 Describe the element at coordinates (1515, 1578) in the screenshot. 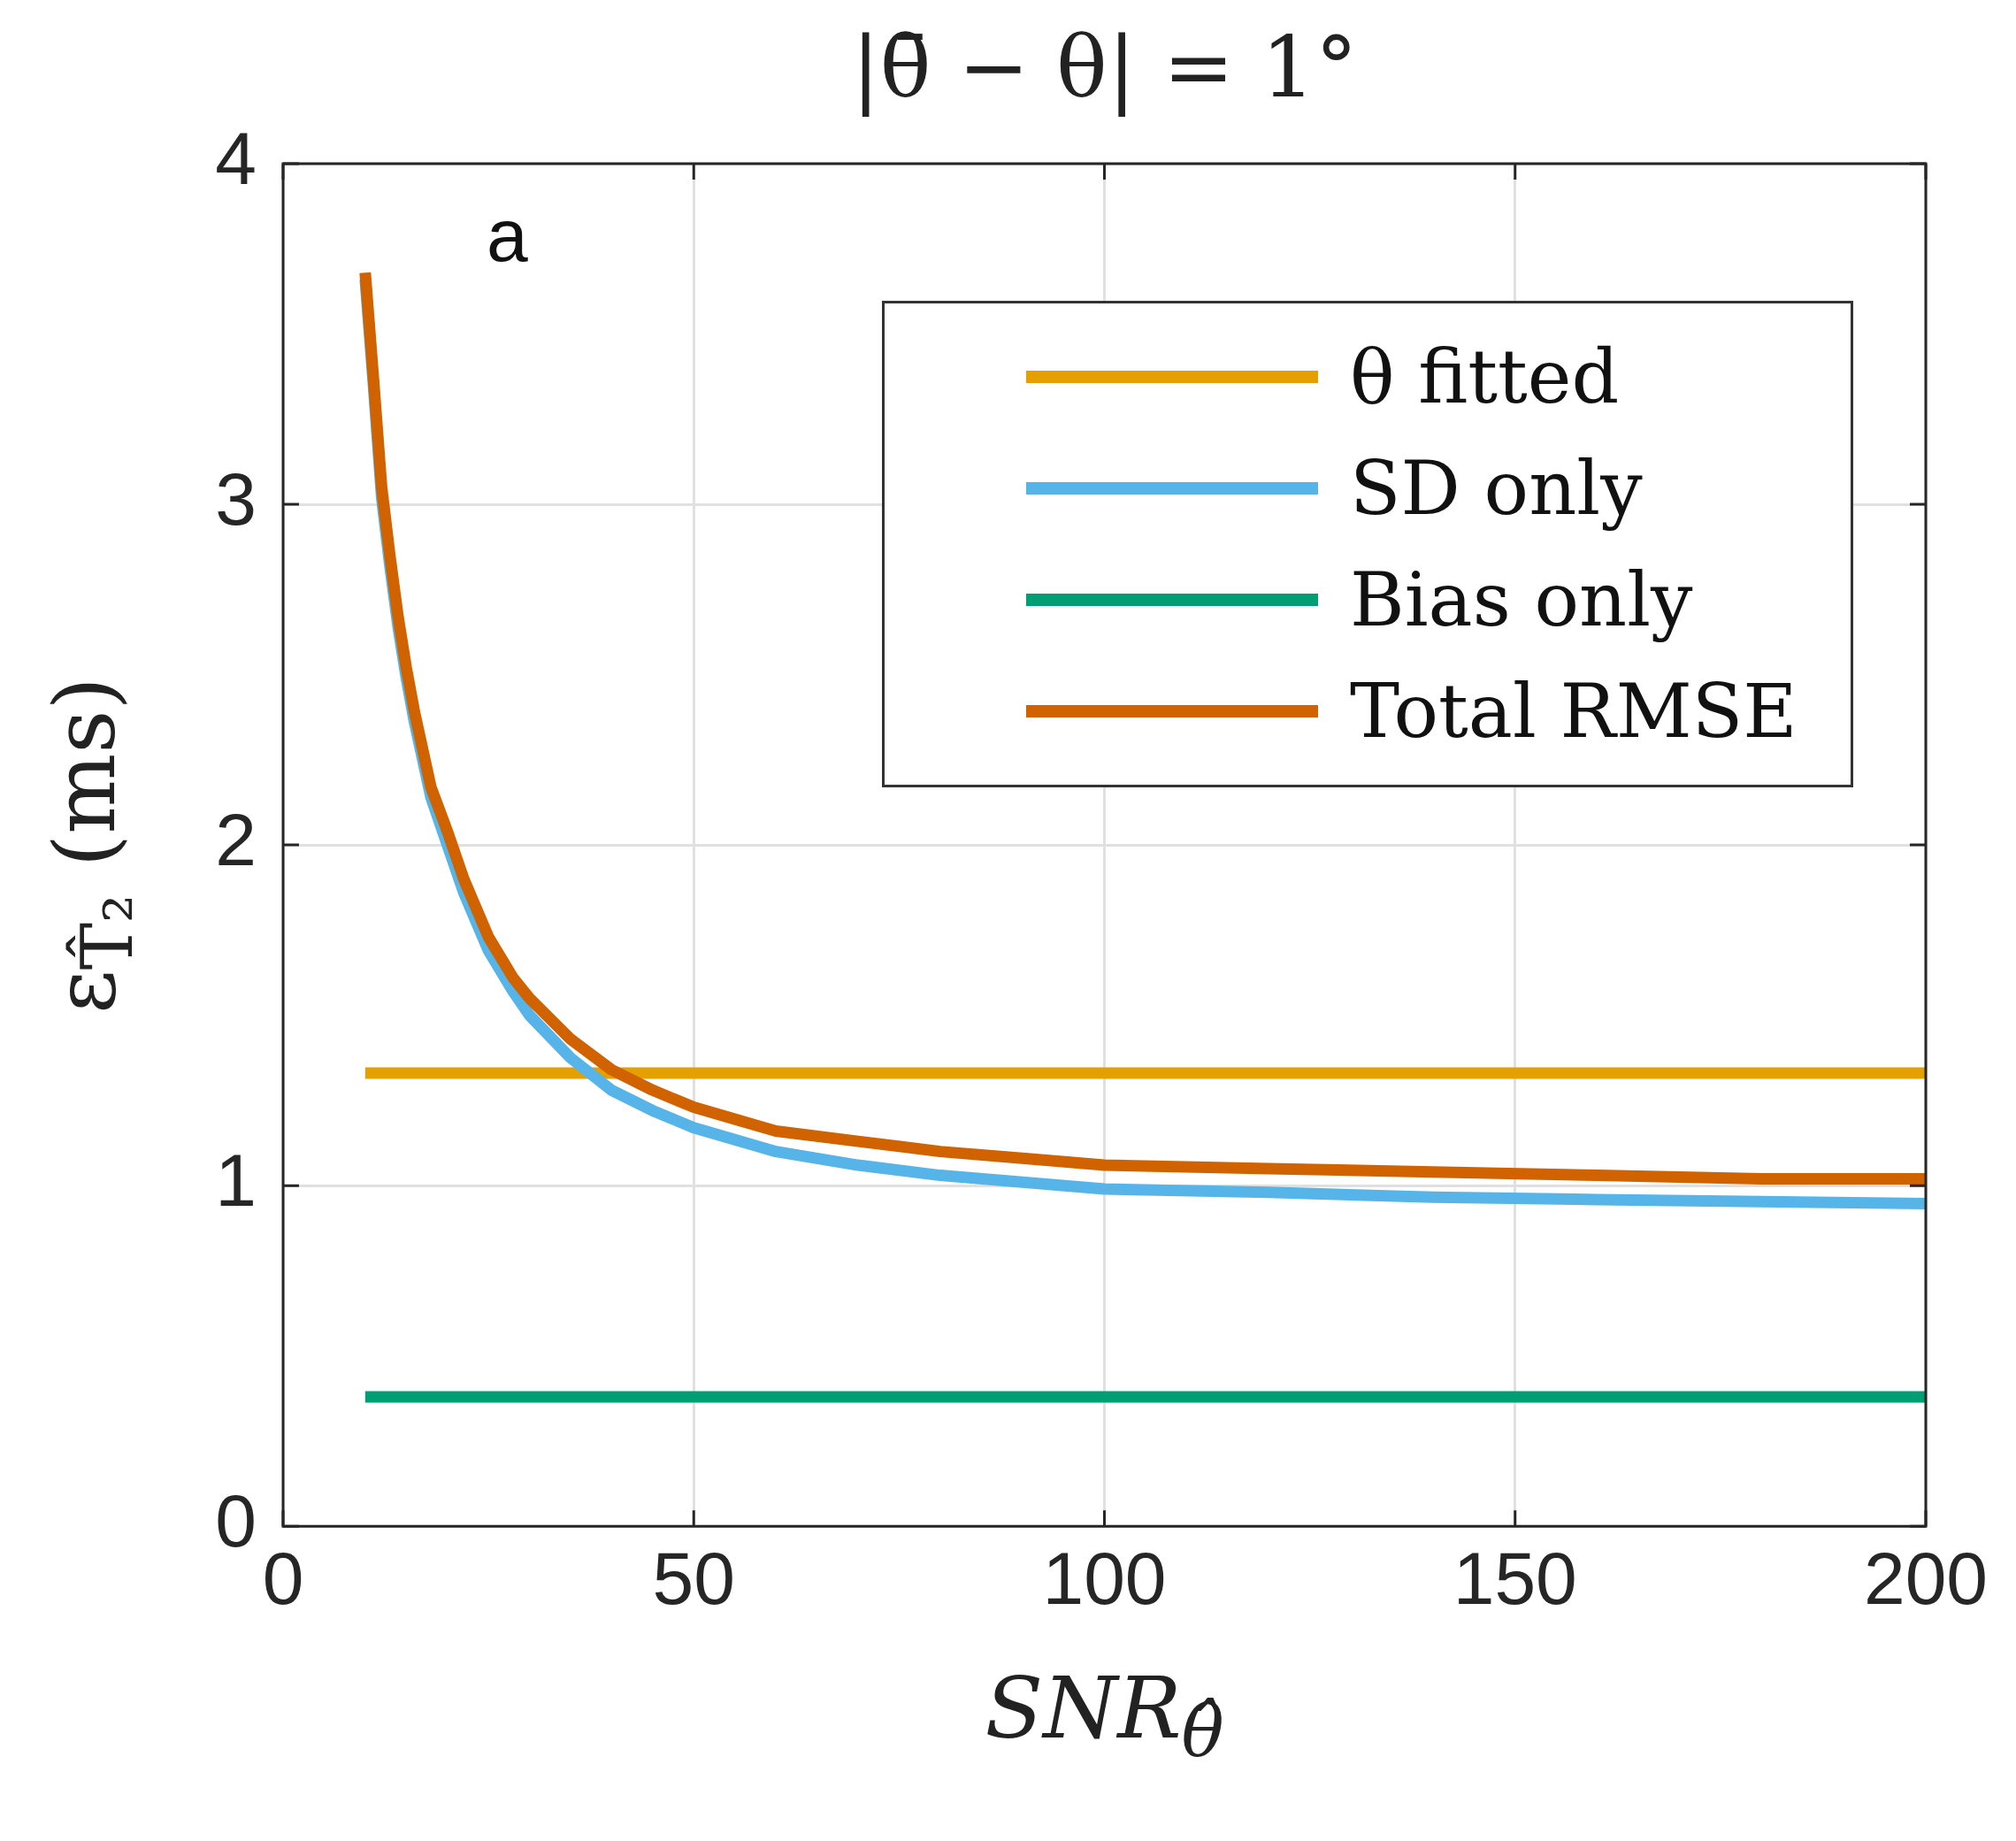

I see `x-tick-label: 150` at that location.